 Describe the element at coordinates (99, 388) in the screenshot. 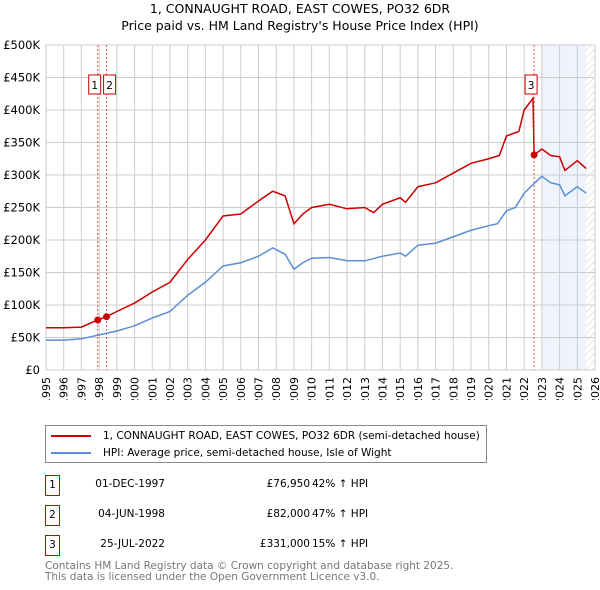

I see `x-tick-label: 1998` at that location.